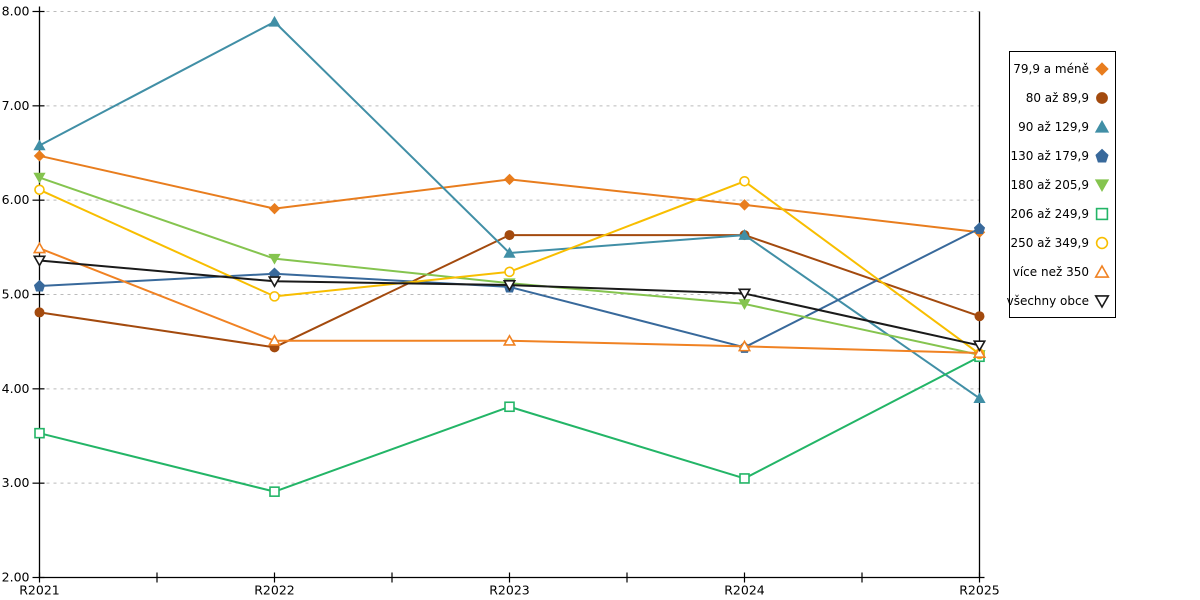 This screenshot has width=1200, height=600. What do you see at coordinates (1047, 300) in the screenshot?
I see `legend-label: všechny obce` at bounding box center [1047, 300].